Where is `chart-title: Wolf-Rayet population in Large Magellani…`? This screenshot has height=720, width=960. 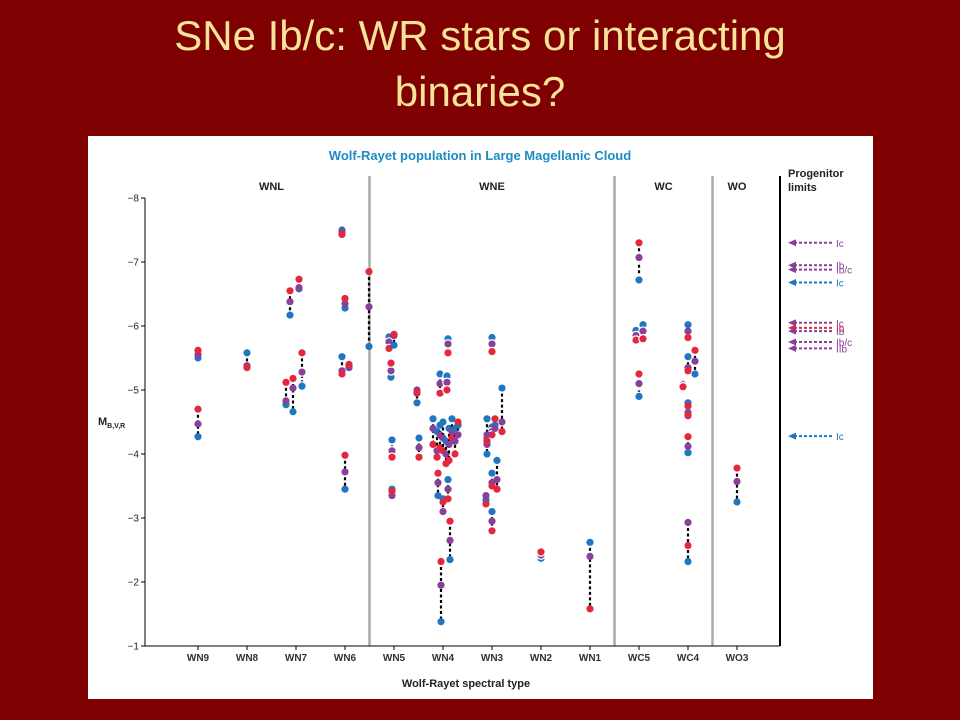 chart-title: Wolf-Rayet population in Large Magellani… is located at coordinates (480, 155).